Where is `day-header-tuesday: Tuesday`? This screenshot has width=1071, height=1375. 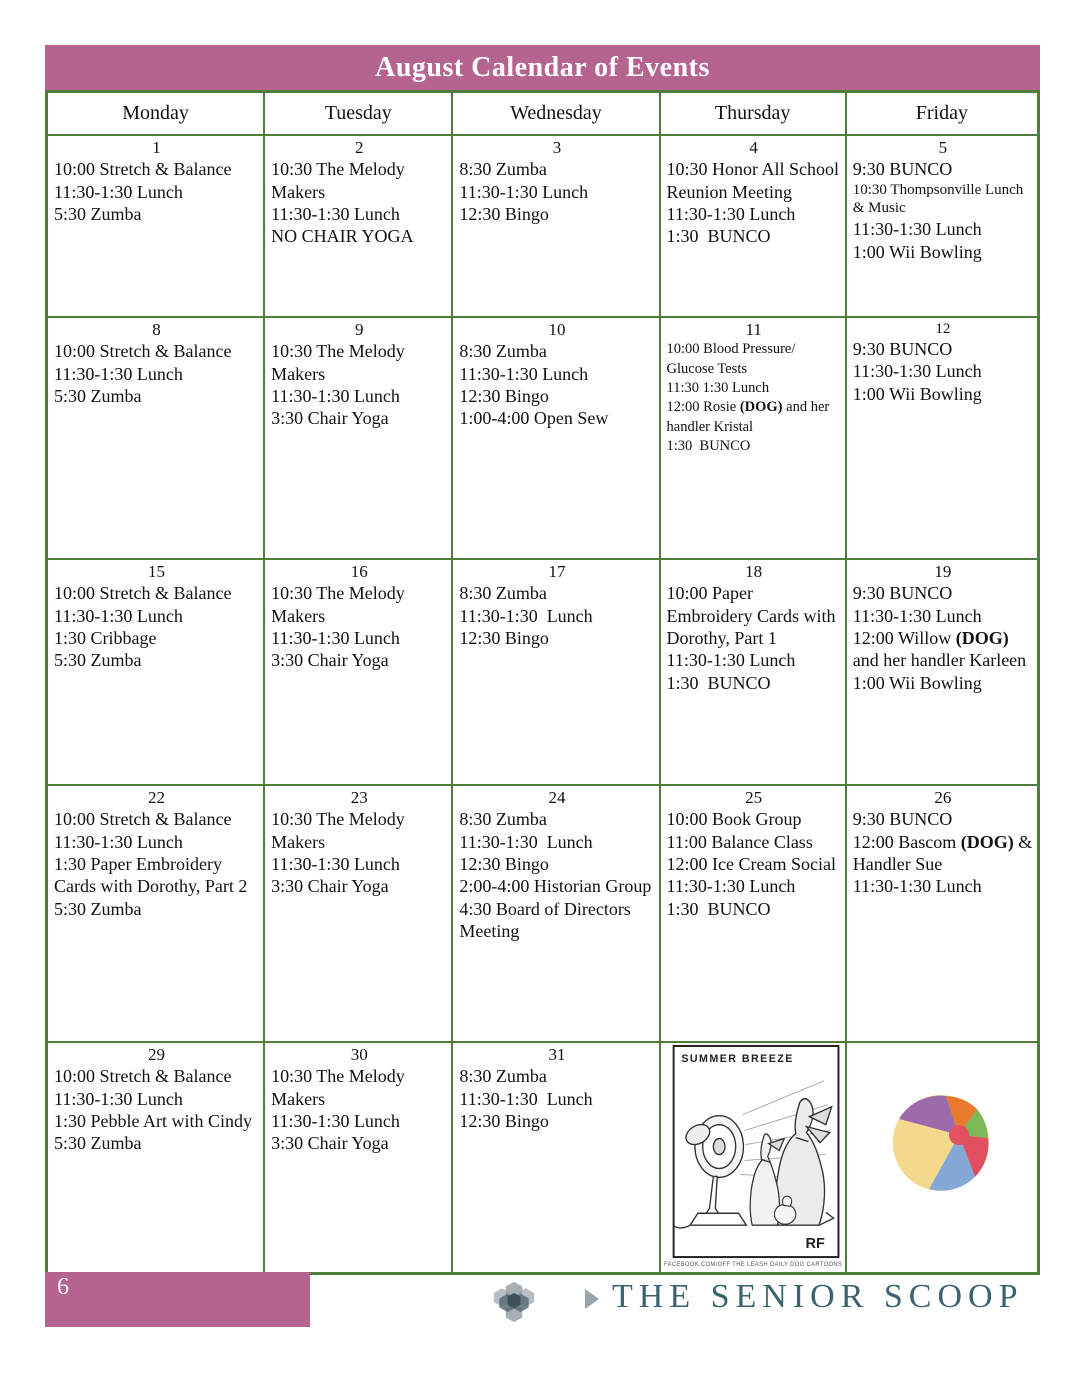
day-header-tuesday: Tuesday is located at coordinates (358, 113).